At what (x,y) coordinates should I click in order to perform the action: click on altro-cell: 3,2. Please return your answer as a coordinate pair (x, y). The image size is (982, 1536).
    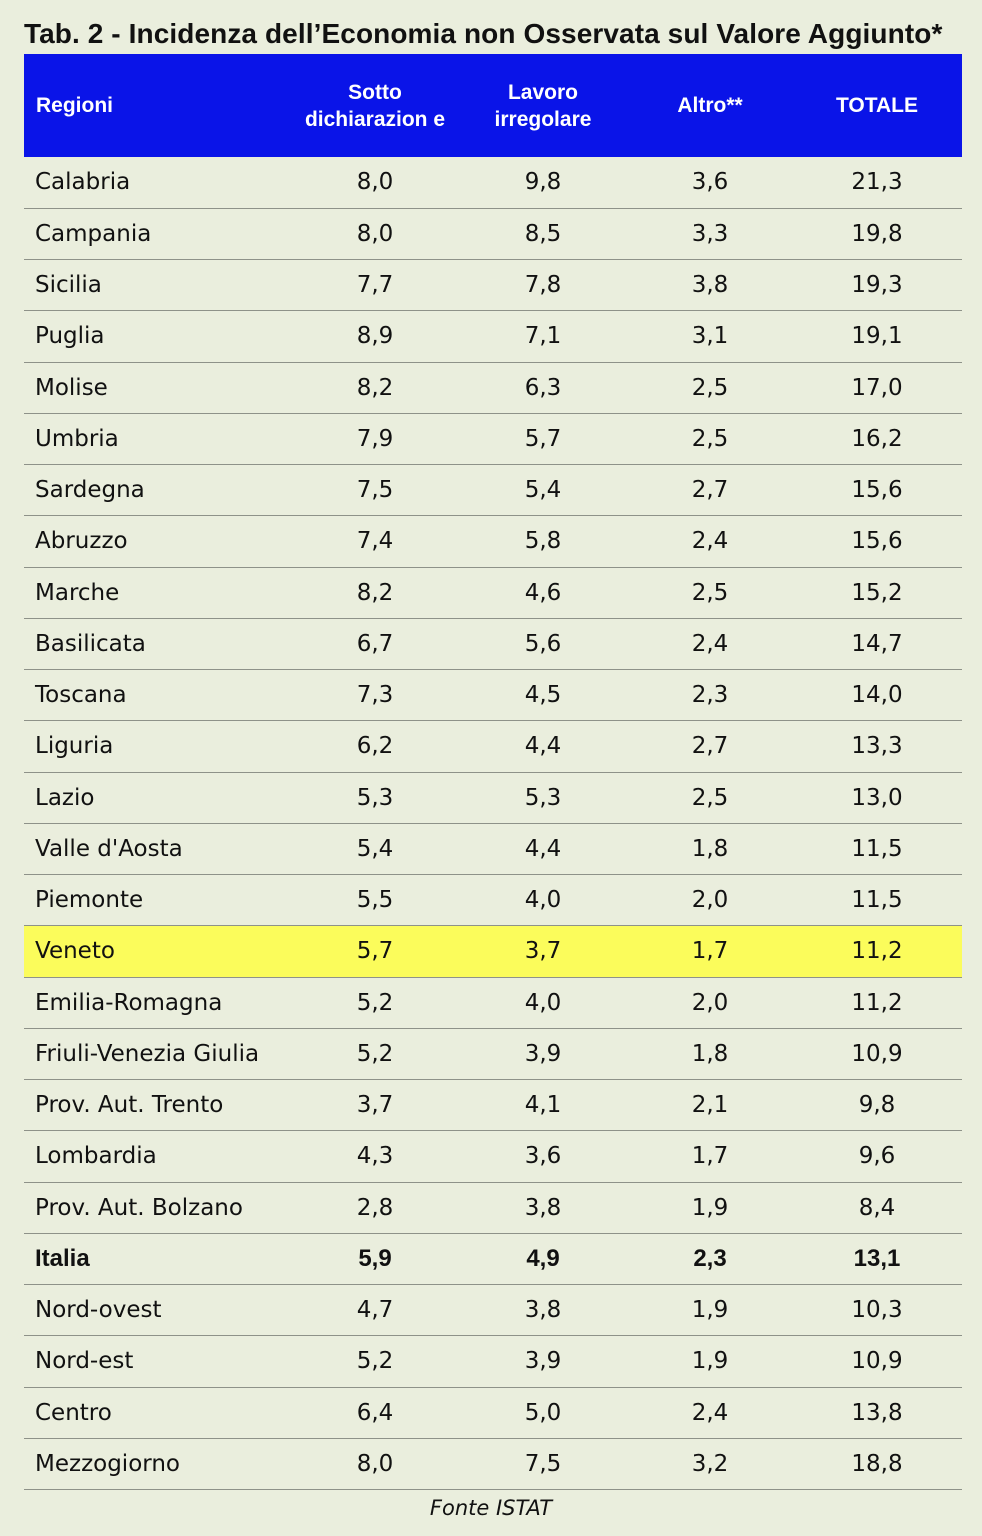
    Looking at the image, I should click on (710, 1464).